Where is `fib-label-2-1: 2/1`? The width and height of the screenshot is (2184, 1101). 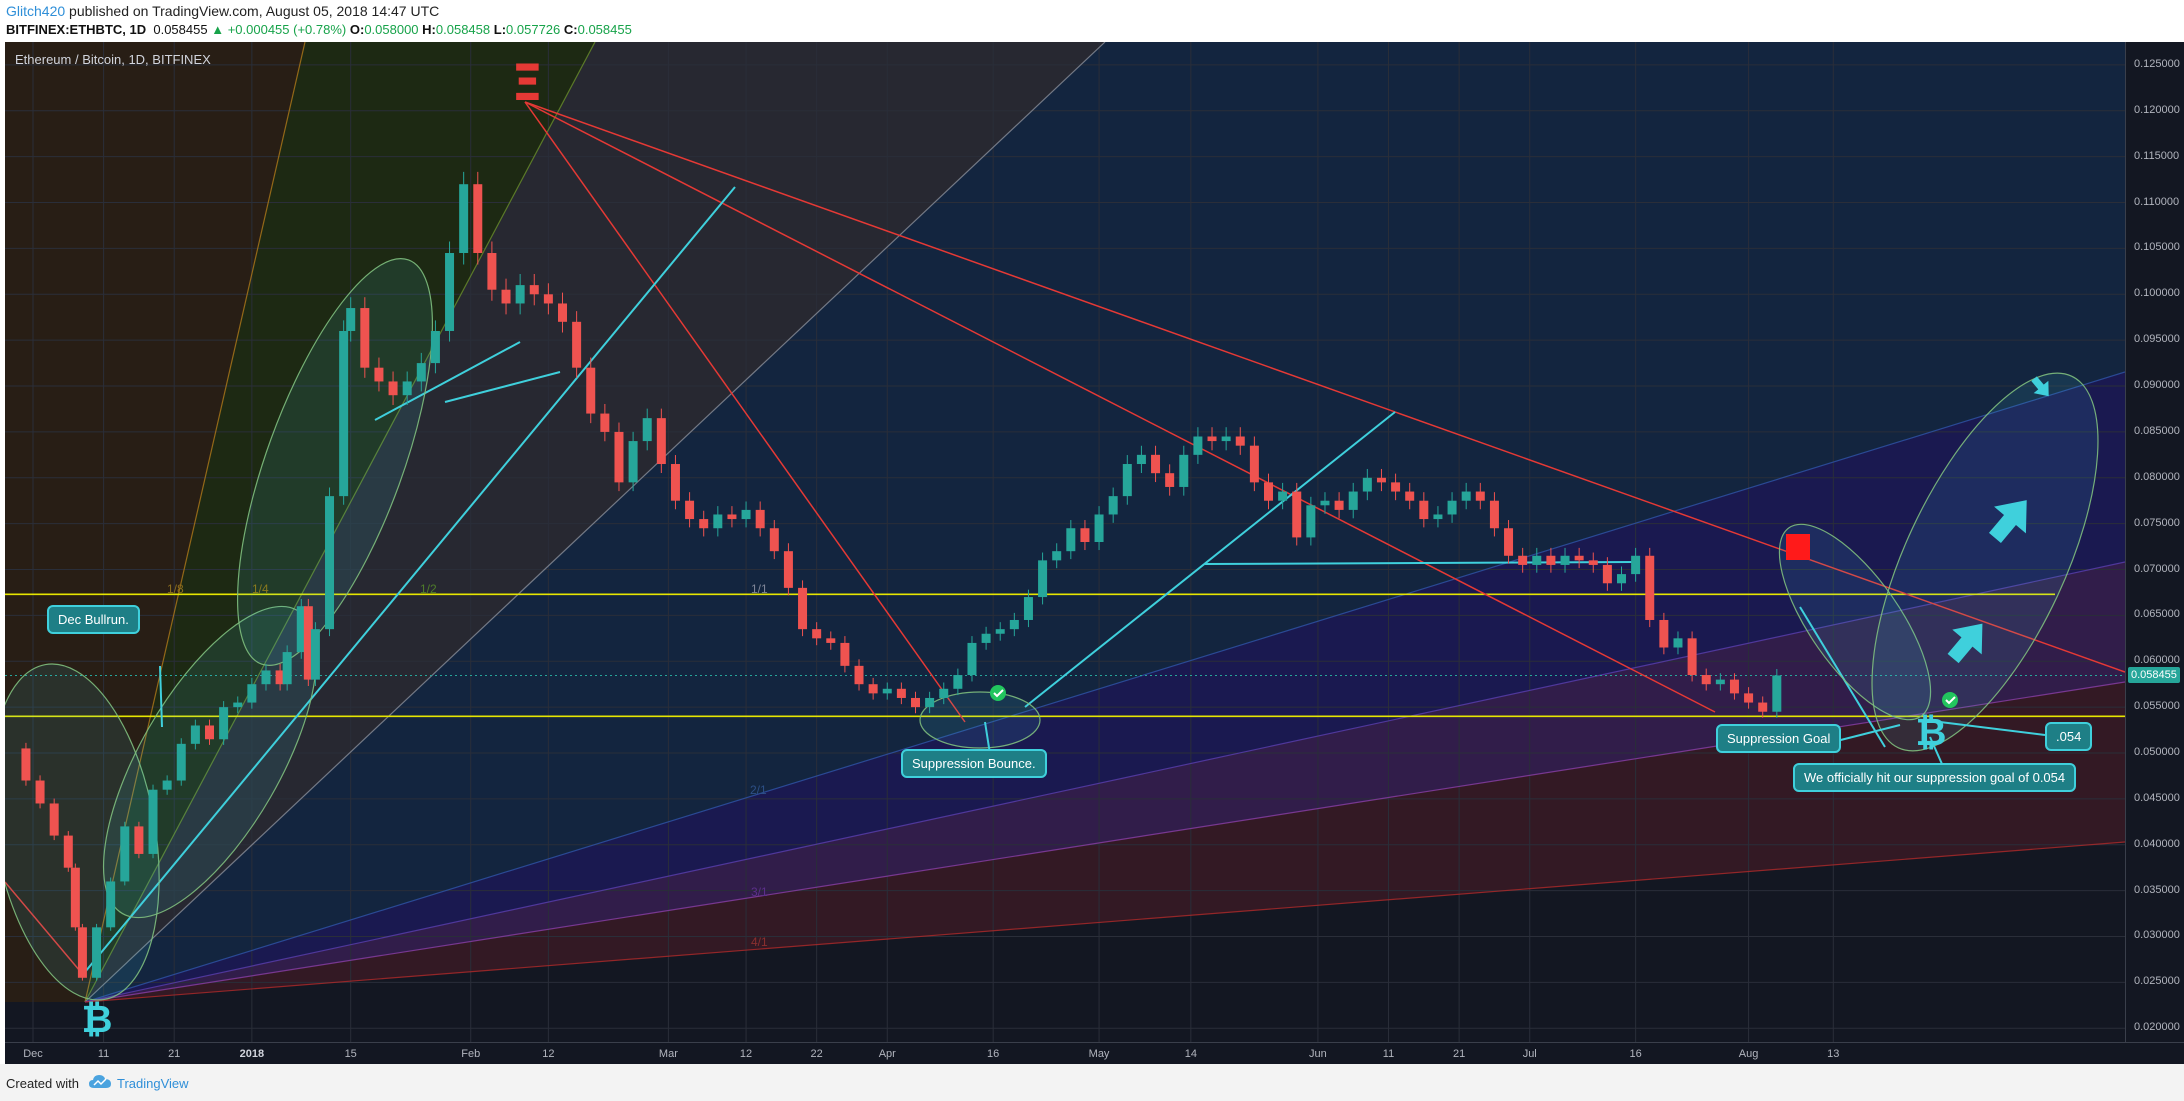
fib-label-2-1: 2/1 is located at coordinates (758, 790).